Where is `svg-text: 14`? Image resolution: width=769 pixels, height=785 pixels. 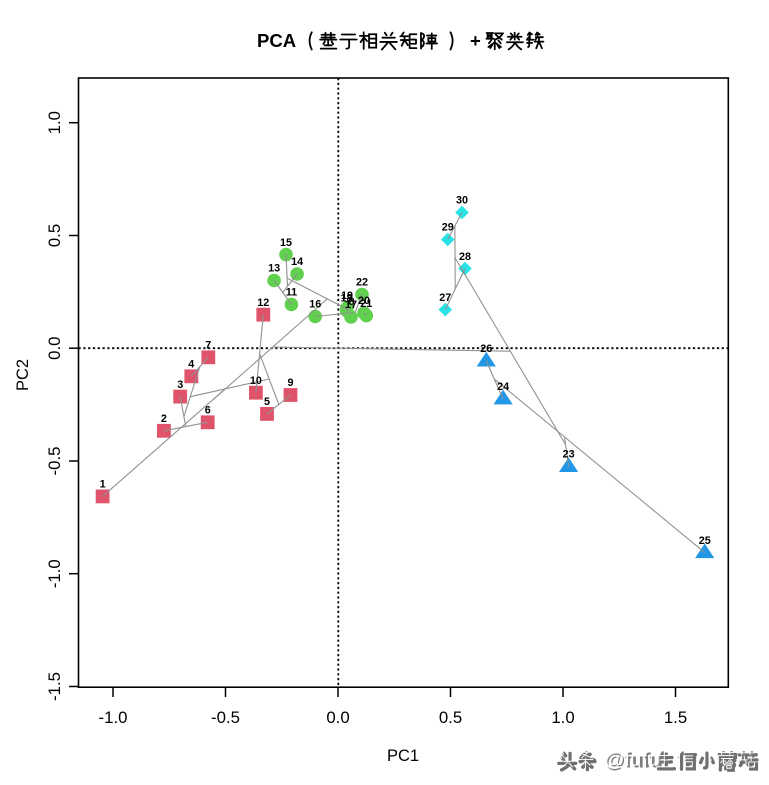 svg-text: 14 is located at coordinates (297, 262).